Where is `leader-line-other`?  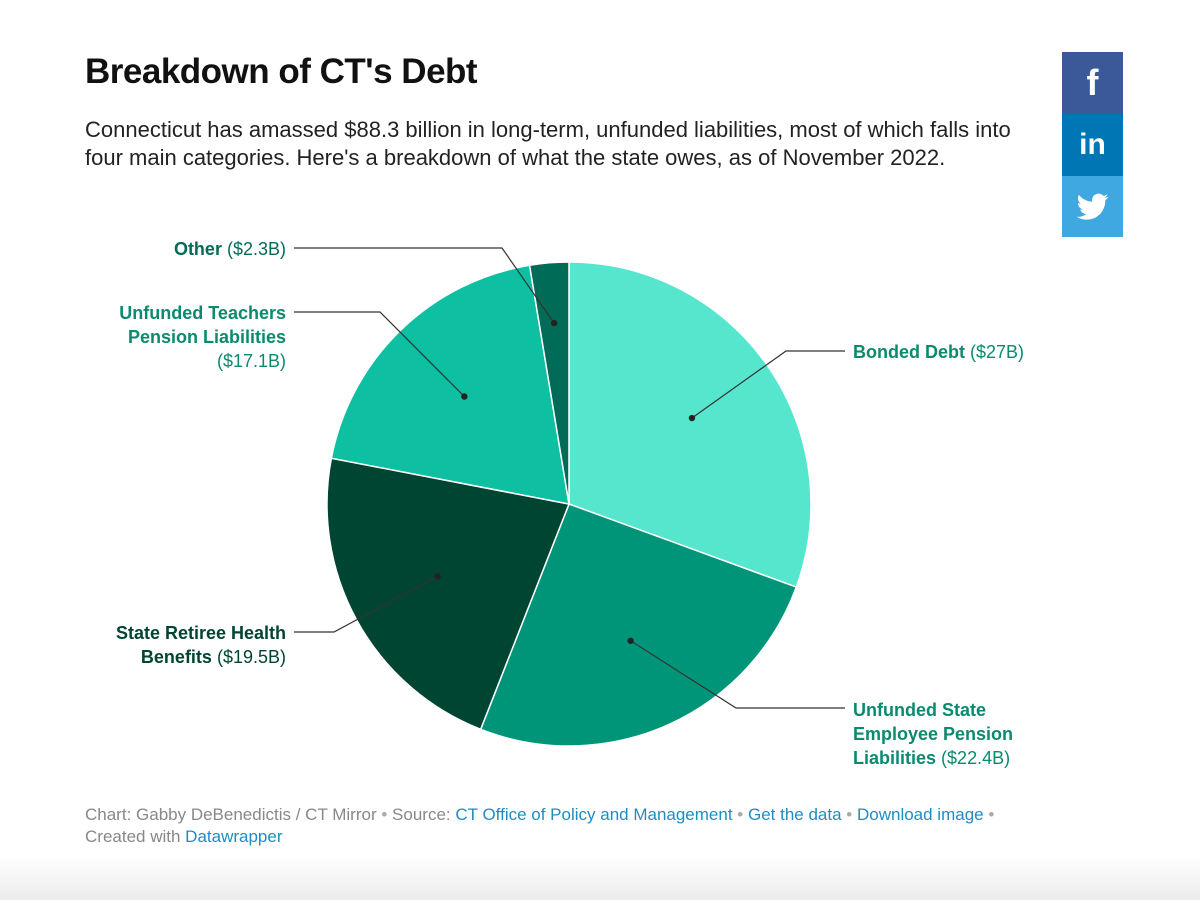 leader-line-other is located at coordinates (424, 285).